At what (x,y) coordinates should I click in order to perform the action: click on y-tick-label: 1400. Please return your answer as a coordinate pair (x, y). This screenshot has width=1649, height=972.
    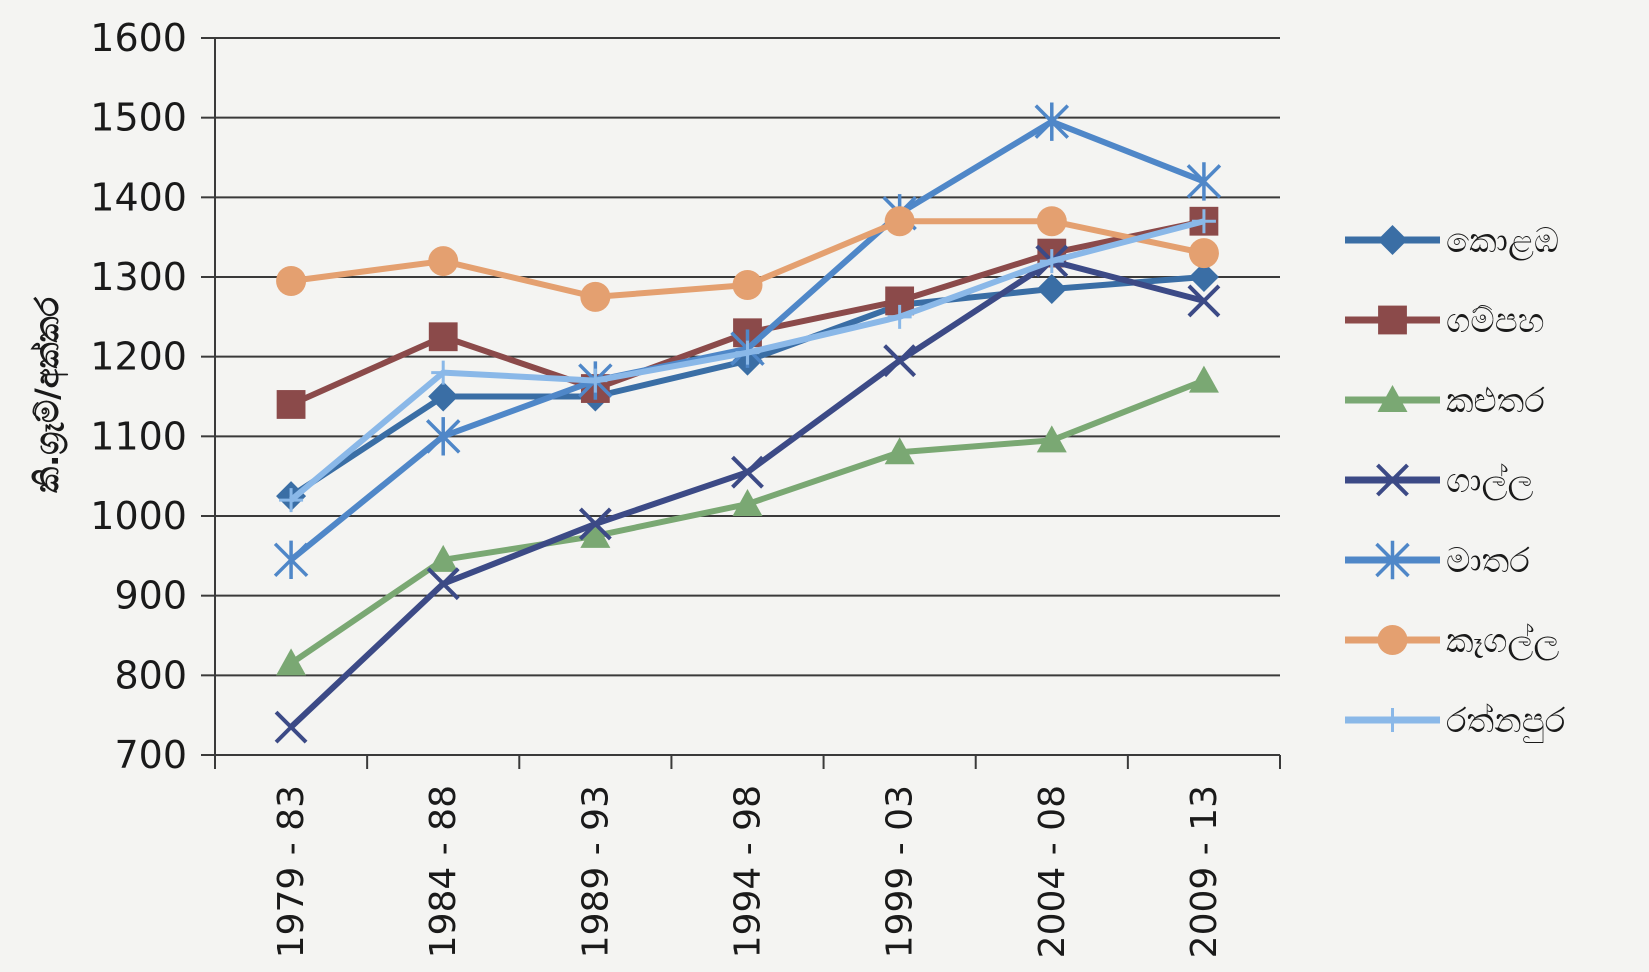
    Looking at the image, I should click on (138, 197).